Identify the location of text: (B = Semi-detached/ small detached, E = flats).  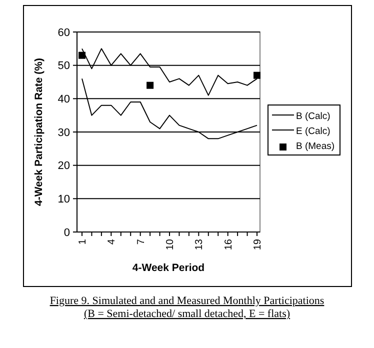
(187, 314).